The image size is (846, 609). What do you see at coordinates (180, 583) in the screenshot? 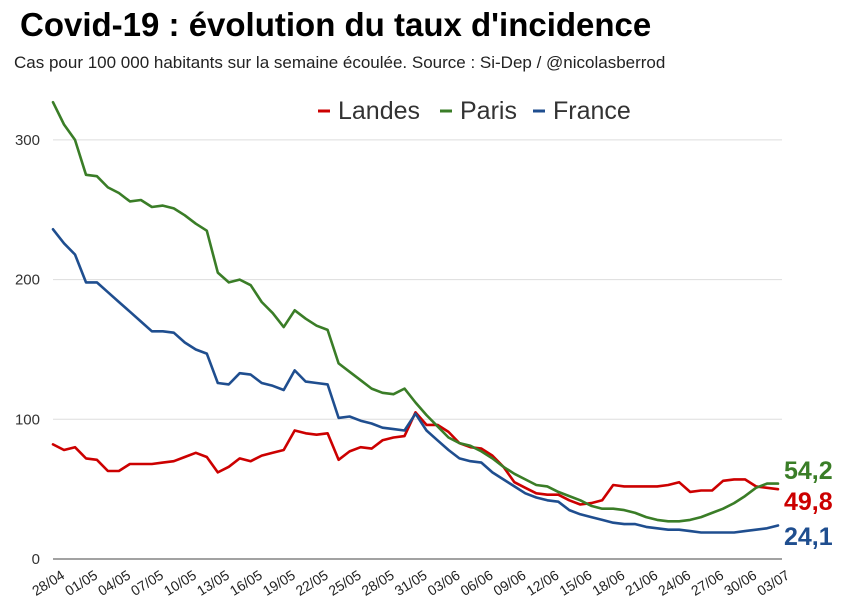
I see `x-tick-label: 10/05` at bounding box center [180, 583].